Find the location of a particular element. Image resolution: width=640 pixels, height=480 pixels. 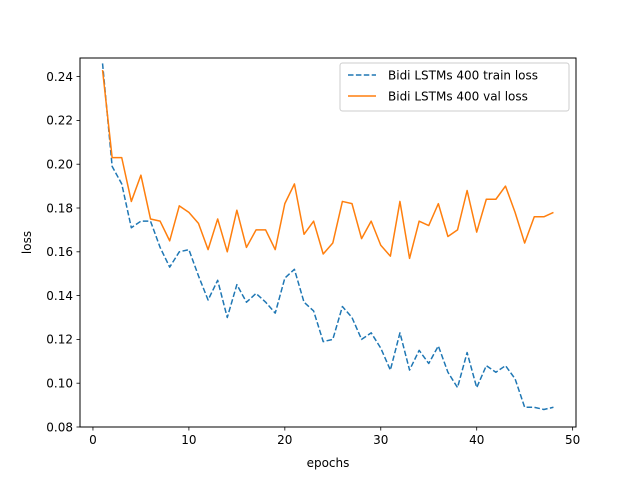

legend-box is located at coordinates (454, 87).